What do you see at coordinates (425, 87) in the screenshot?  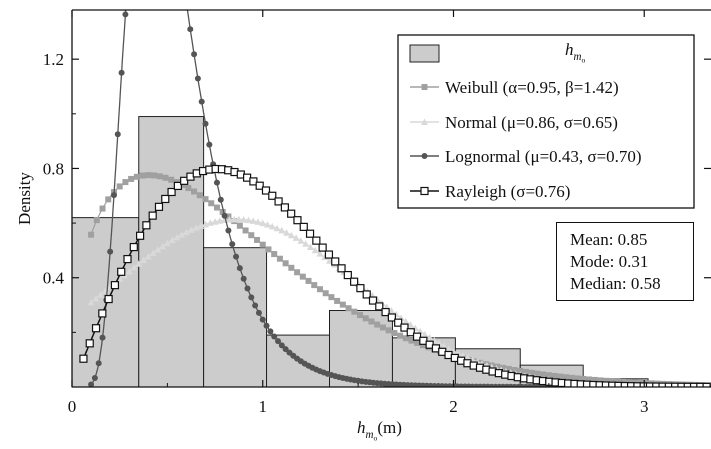 I see `legend-marker-weibull` at bounding box center [425, 87].